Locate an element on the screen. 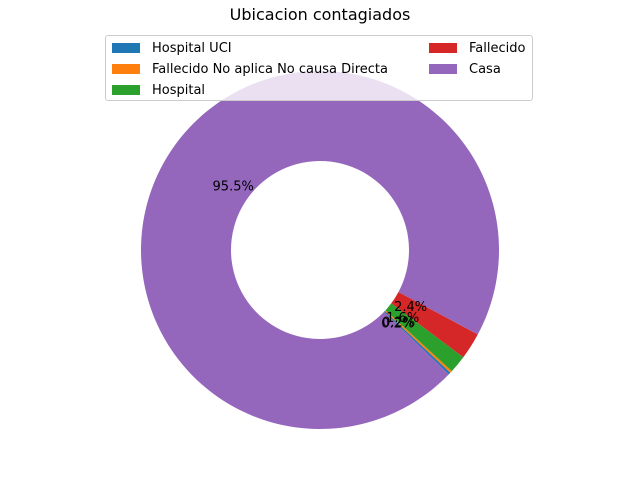  slice-label-1: 0.2% is located at coordinates (397, 324).